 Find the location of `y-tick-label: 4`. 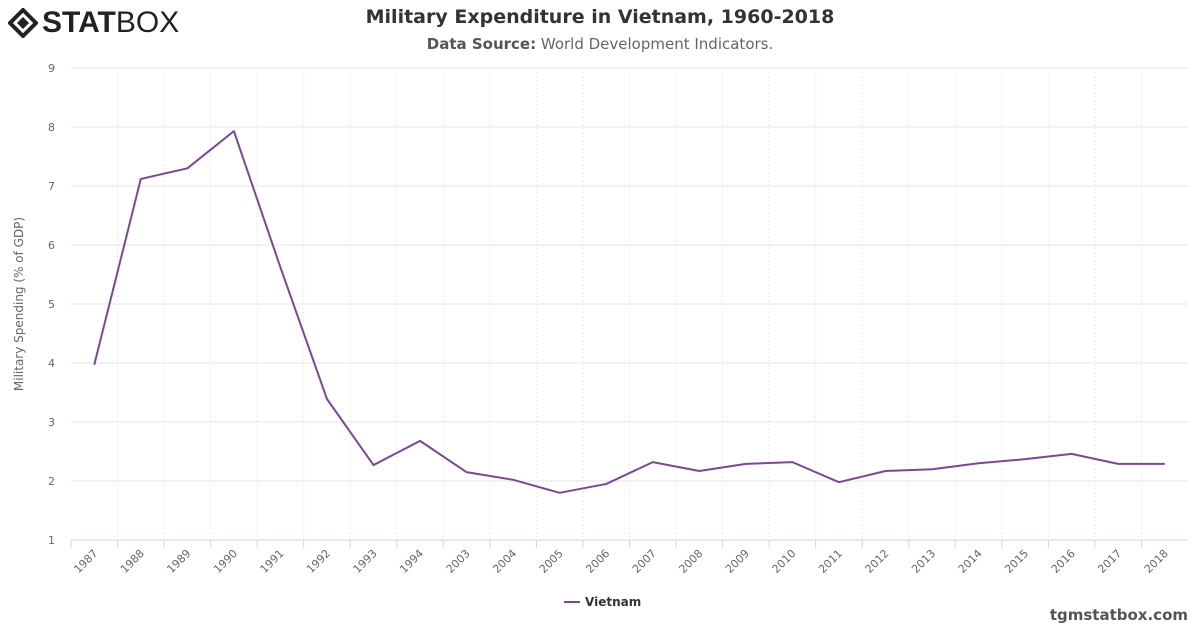

y-tick-label: 4 is located at coordinates (51, 363).